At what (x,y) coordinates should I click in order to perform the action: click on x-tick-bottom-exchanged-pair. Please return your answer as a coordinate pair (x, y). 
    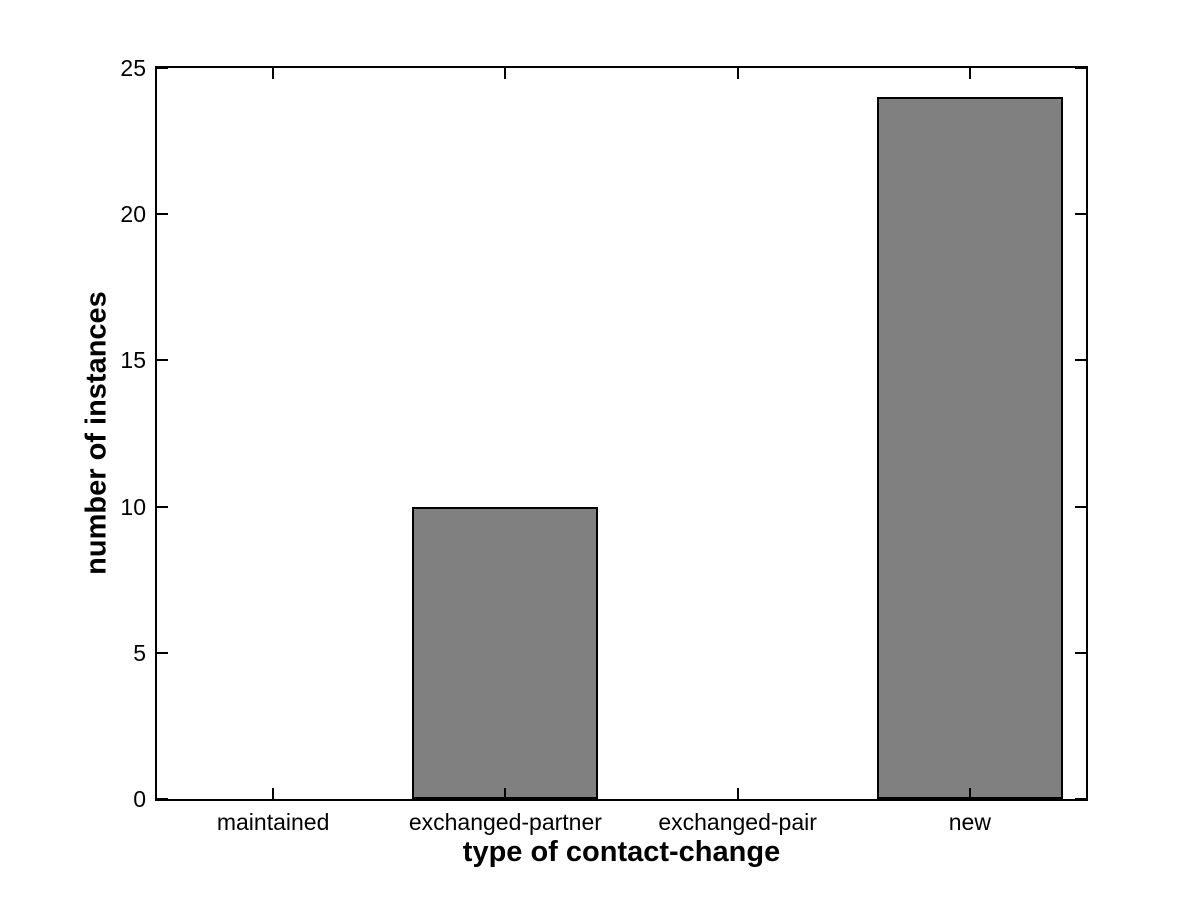
    Looking at the image, I should click on (737, 793).